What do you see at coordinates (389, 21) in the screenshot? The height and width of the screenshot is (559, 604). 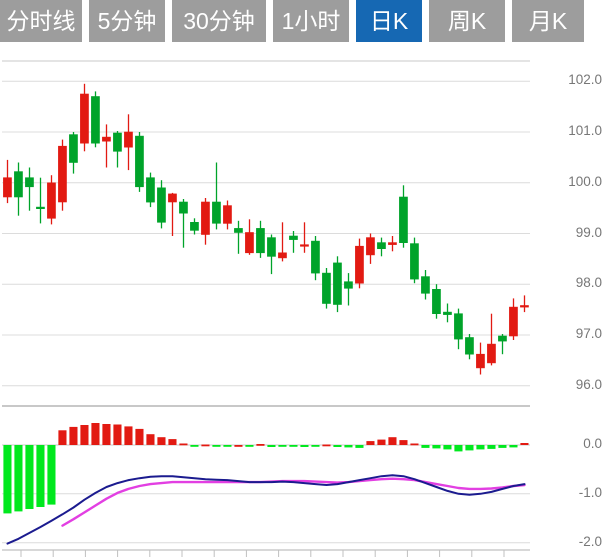 I see `tab-period-4: 日K` at bounding box center [389, 21].